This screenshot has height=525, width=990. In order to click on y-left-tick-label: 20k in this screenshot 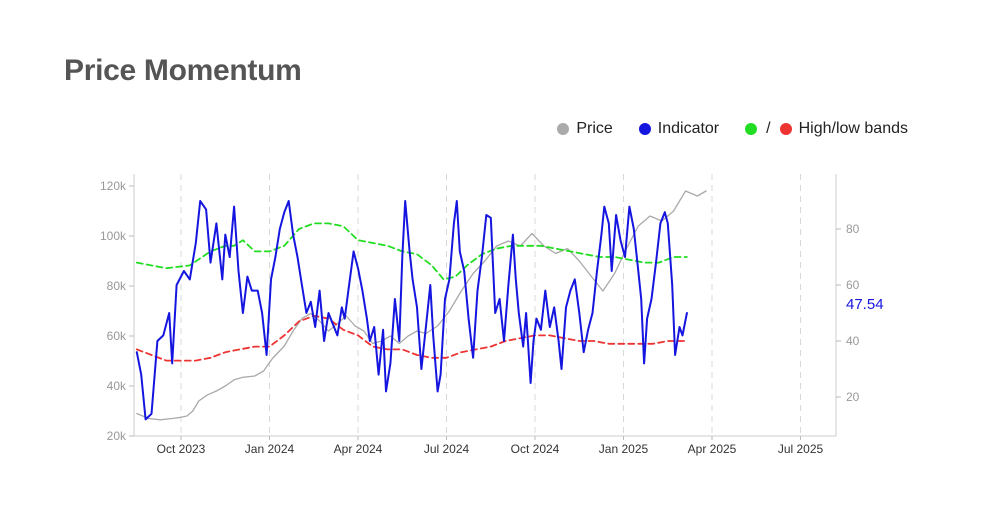, I will do `click(117, 436)`.